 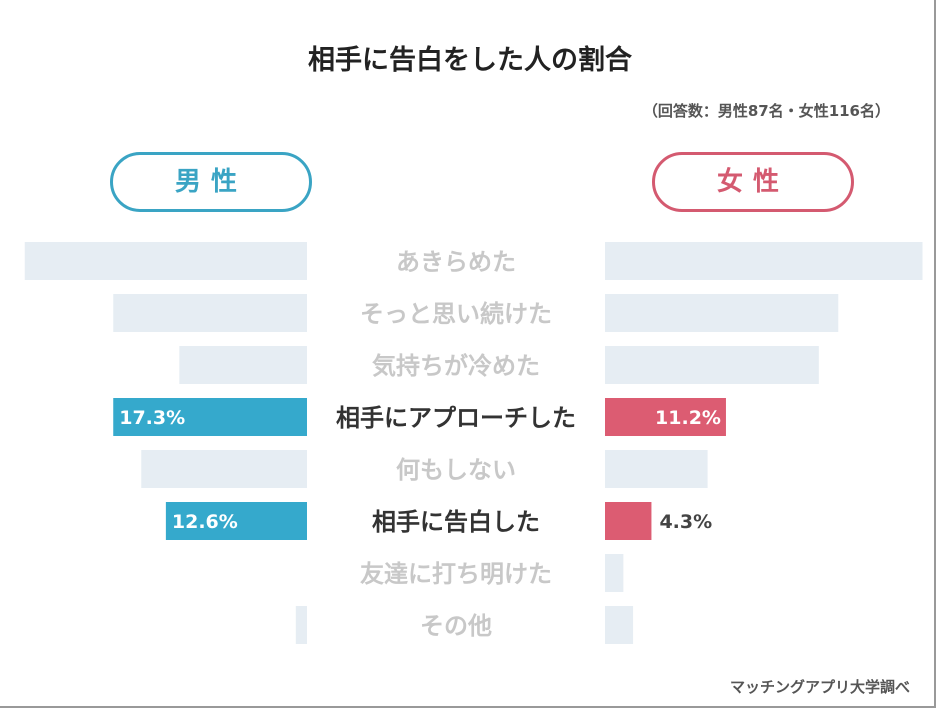 I want to click on category-label: 気持ちが冷めた, so click(x=456, y=366).